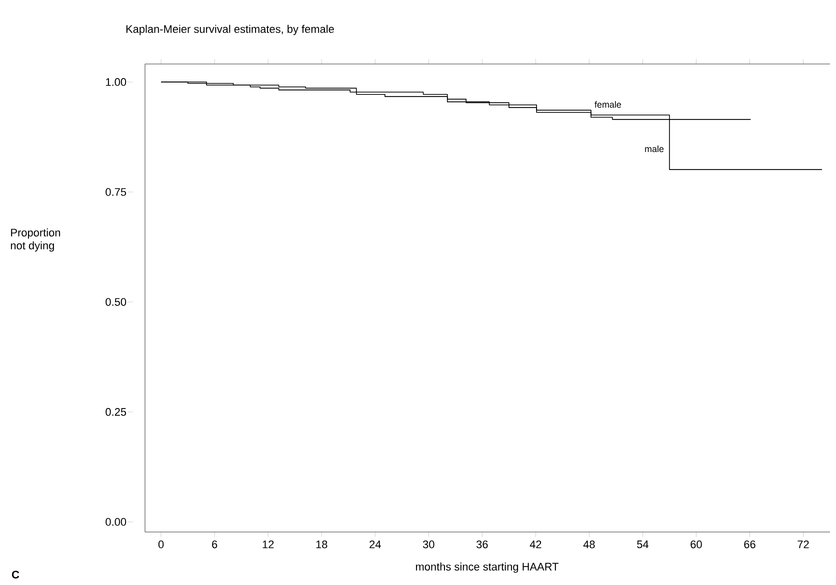 This screenshot has width=836, height=585. I want to click on x-tick-label: 48, so click(589, 544).